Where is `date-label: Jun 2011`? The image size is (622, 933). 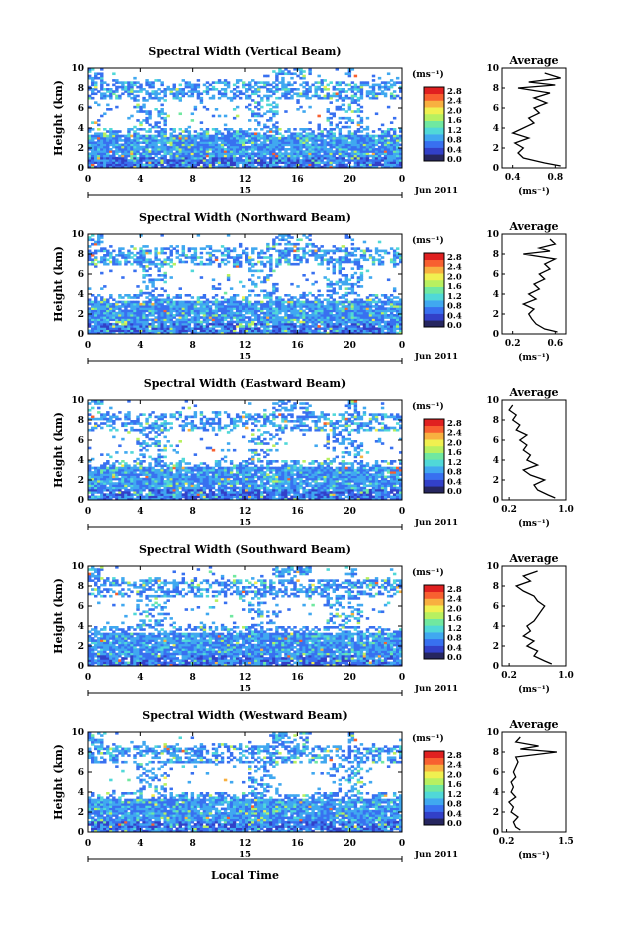 date-label: Jun 2011 is located at coordinates (436, 191).